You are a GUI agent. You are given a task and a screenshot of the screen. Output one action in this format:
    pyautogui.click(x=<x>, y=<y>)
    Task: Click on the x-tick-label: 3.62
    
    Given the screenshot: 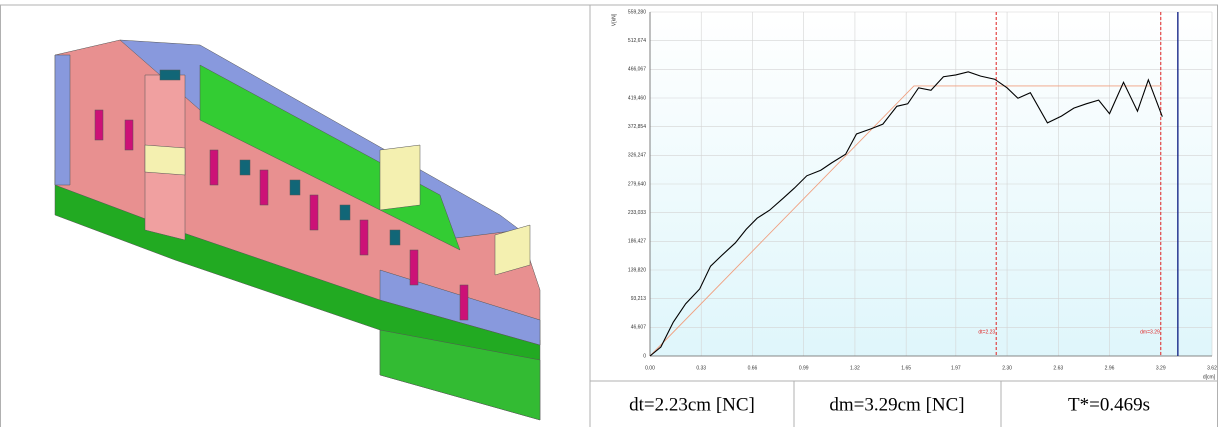 What is the action you would take?
    pyautogui.click(x=1212, y=368)
    